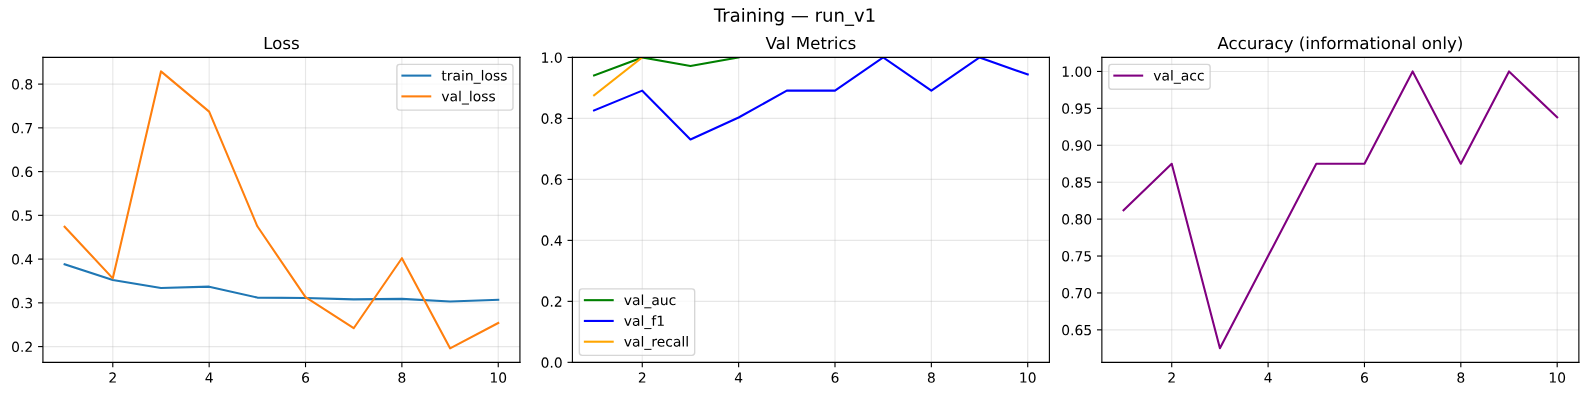 This screenshot has width=1590, height=396. What do you see at coordinates (1077, 219) in the screenshot?
I see `y-tick-label: 0.80` at bounding box center [1077, 219].